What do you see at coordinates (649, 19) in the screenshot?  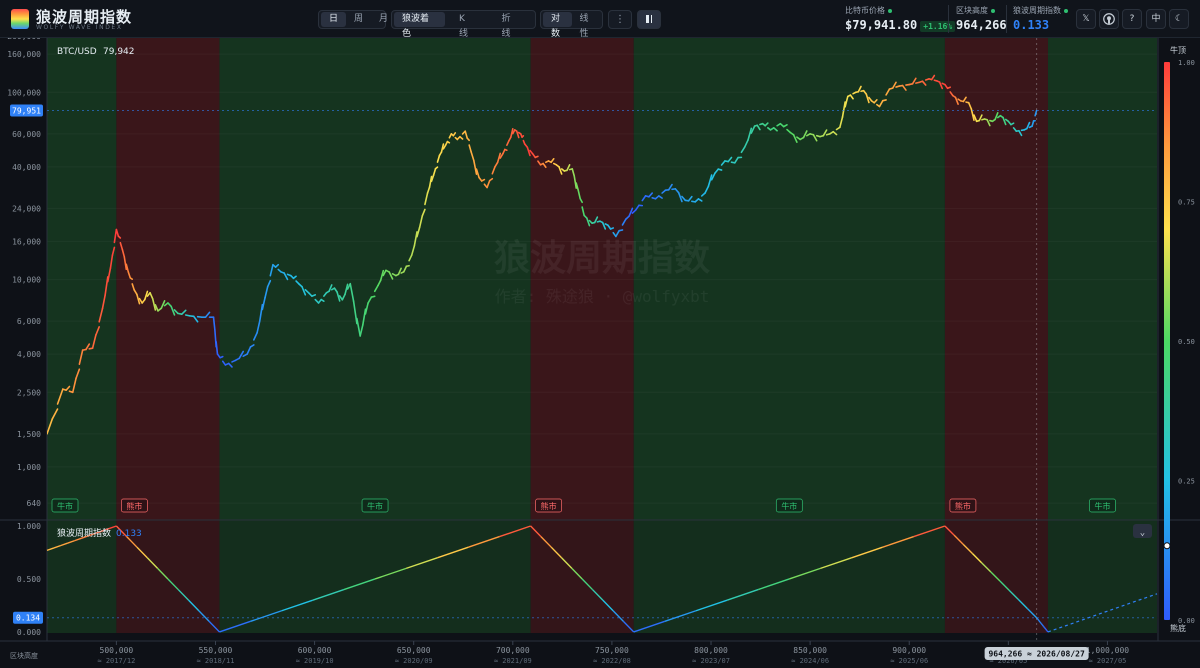 I see `sidebar-toggle-button` at bounding box center [649, 19].